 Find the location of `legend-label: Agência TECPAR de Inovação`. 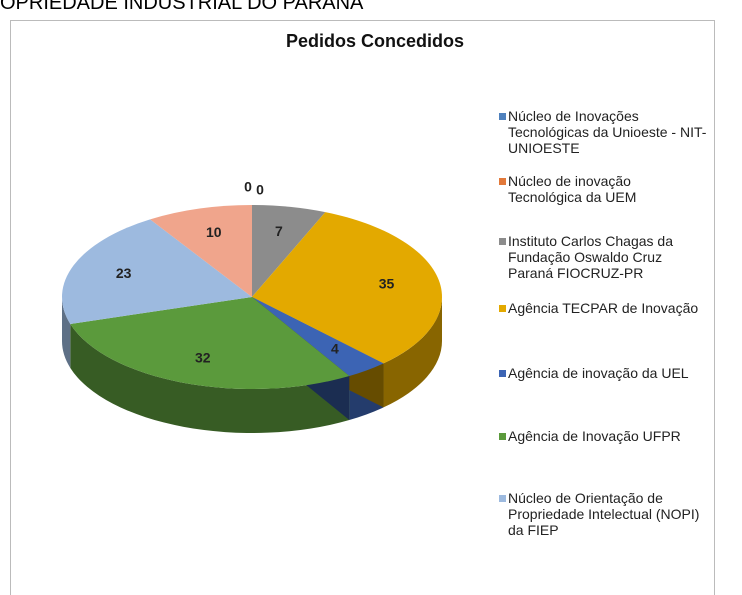

legend-label: Agência TECPAR de Inovação is located at coordinates (603, 308).